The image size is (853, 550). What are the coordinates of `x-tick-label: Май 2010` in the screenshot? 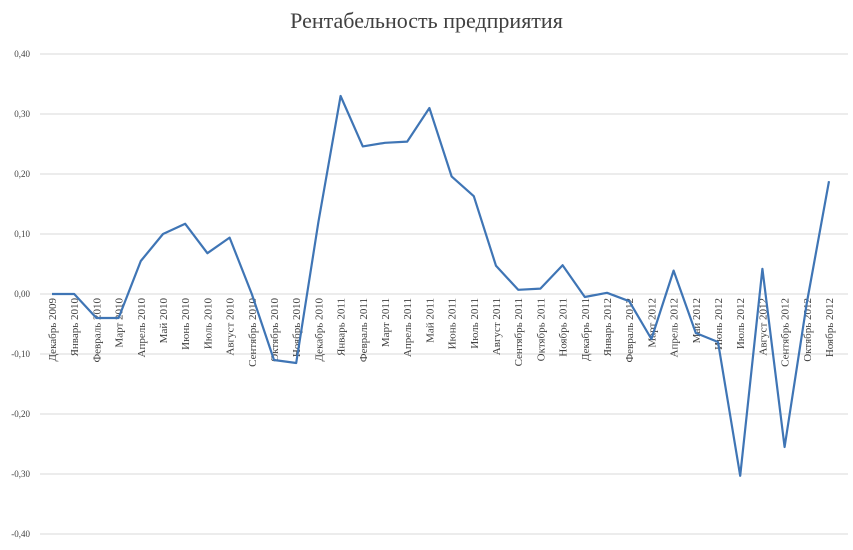 It's located at (164, 321).